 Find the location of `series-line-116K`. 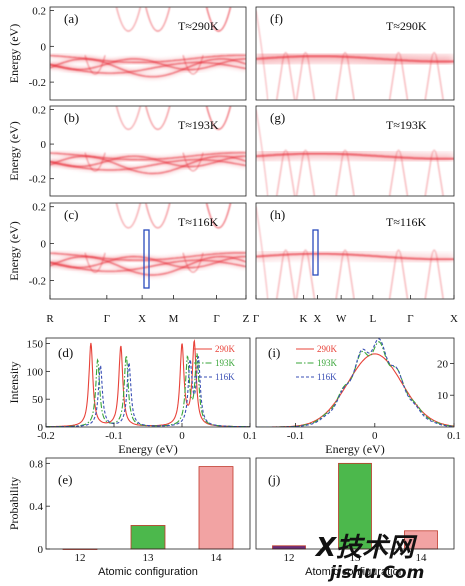

series-line-116K is located at coordinates (355, 382).